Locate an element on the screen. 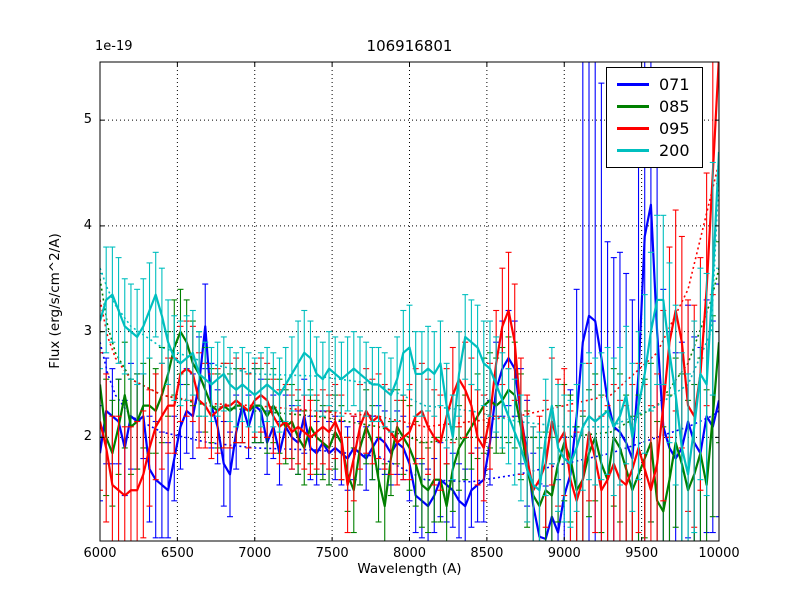 Image resolution: width=800 pixels, height=600 pixels. legend-label: 085 is located at coordinates (674, 106).